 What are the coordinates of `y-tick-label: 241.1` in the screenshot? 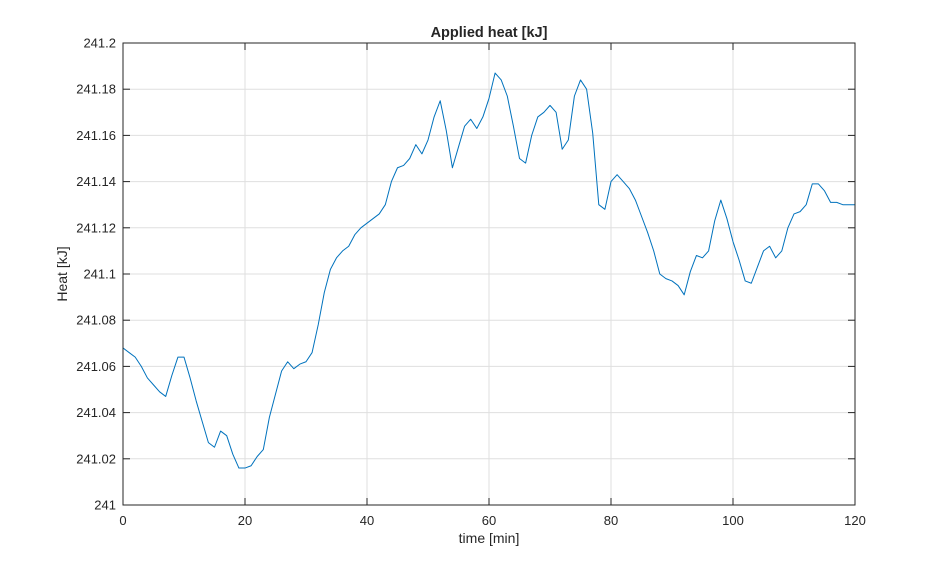 It's located at (99, 274).